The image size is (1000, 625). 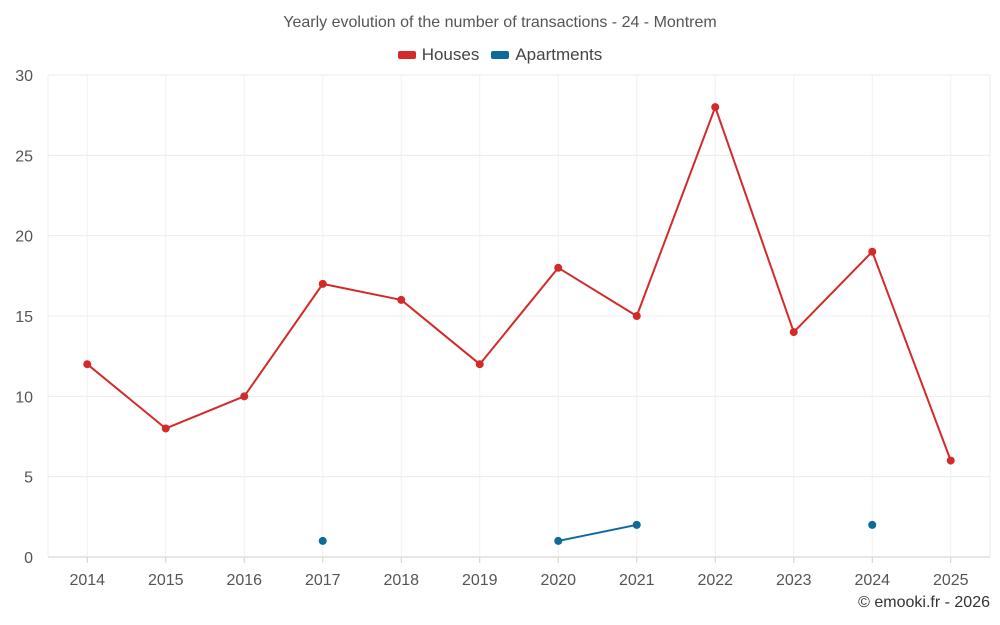 What do you see at coordinates (558, 540) in the screenshot?
I see `data-point-apartments-2020` at bounding box center [558, 540].